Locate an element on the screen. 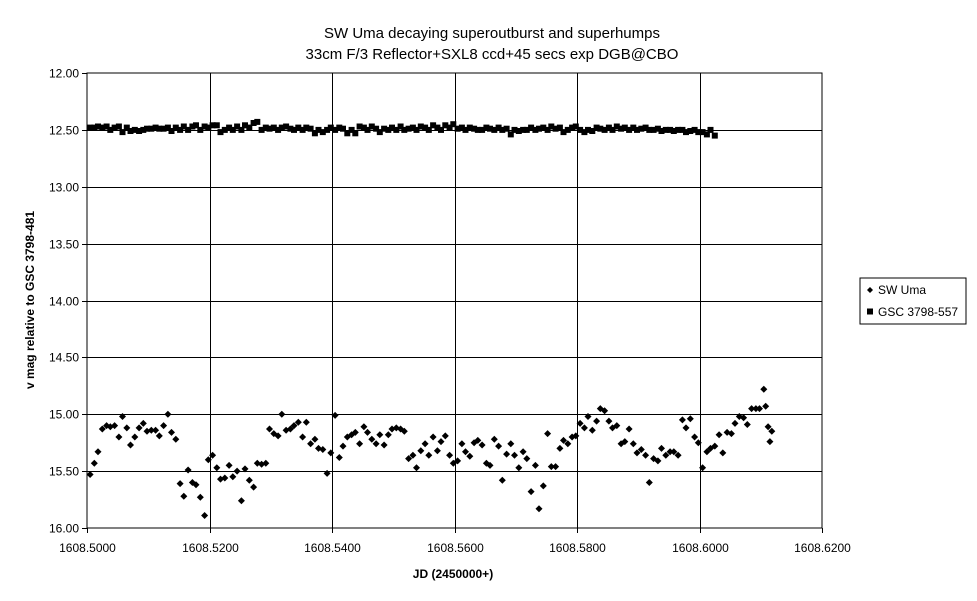 Image resolution: width=977 pixels, height=601 pixels. x-tick-label: 1608.5200 is located at coordinates (210, 548).